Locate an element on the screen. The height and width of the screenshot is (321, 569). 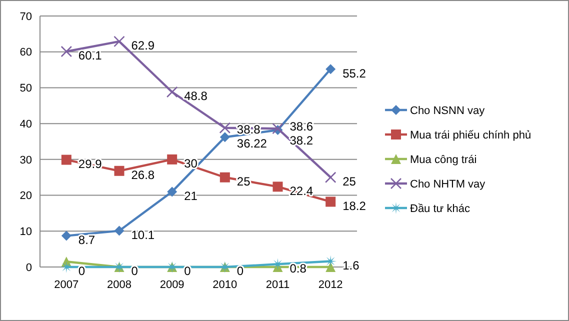
data-label: 38.8 is located at coordinates (248, 129).